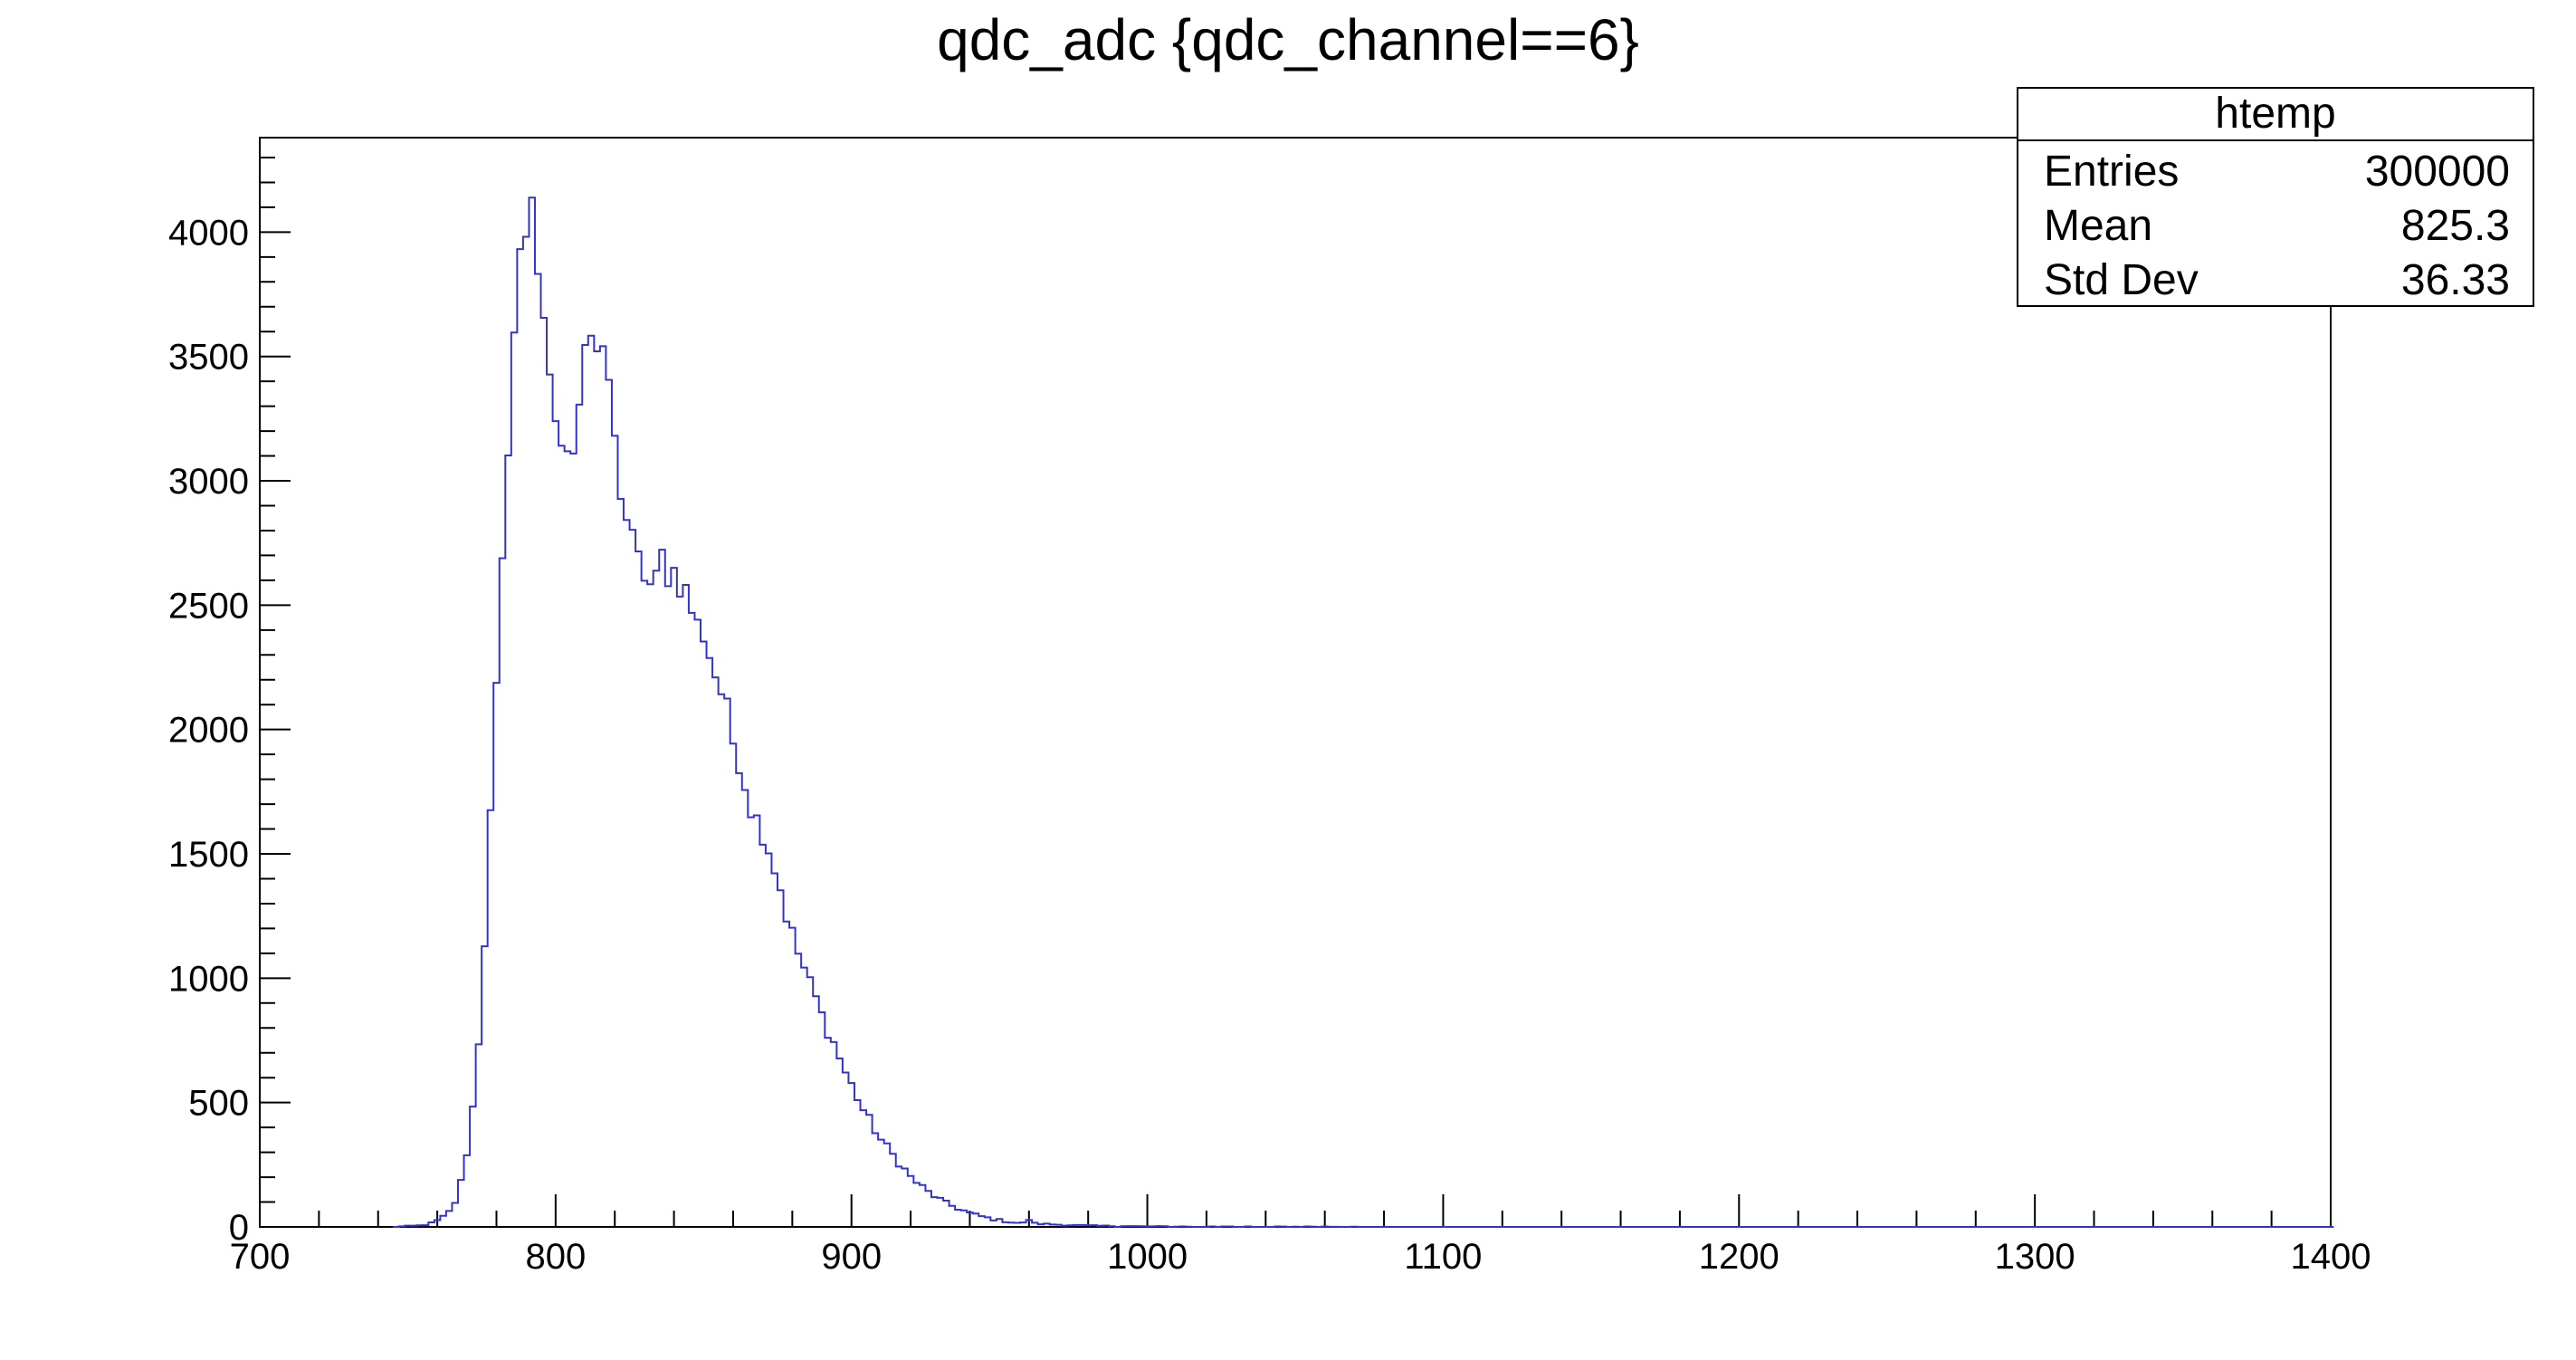 The height and width of the screenshot is (1360, 2576). Describe the element at coordinates (2121, 280) in the screenshot. I see `stats-label-stddev: Std Dev` at that location.